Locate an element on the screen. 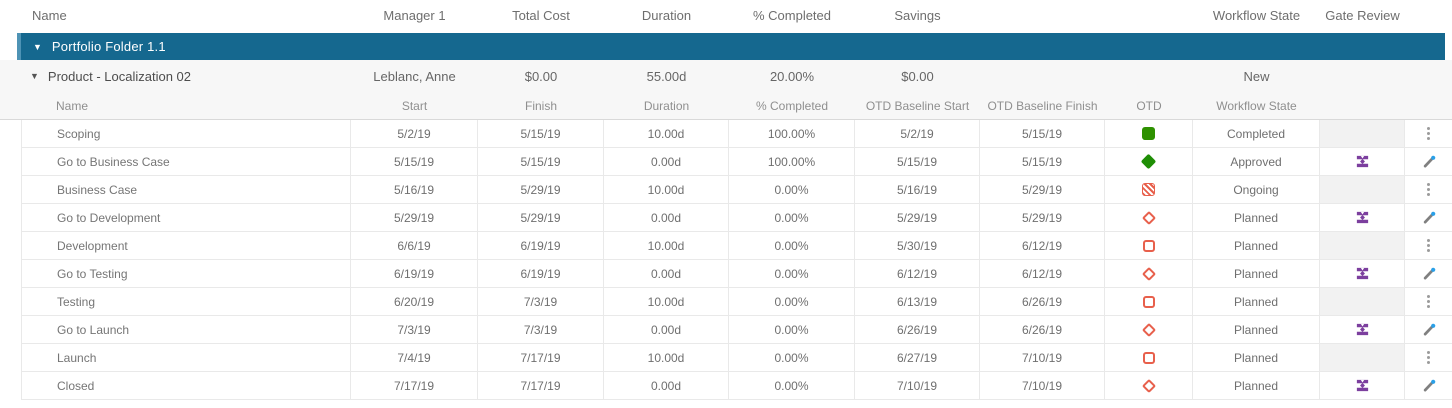 The height and width of the screenshot is (408, 1452). start-cell: 6/20/19 is located at coordinates (414, 302).